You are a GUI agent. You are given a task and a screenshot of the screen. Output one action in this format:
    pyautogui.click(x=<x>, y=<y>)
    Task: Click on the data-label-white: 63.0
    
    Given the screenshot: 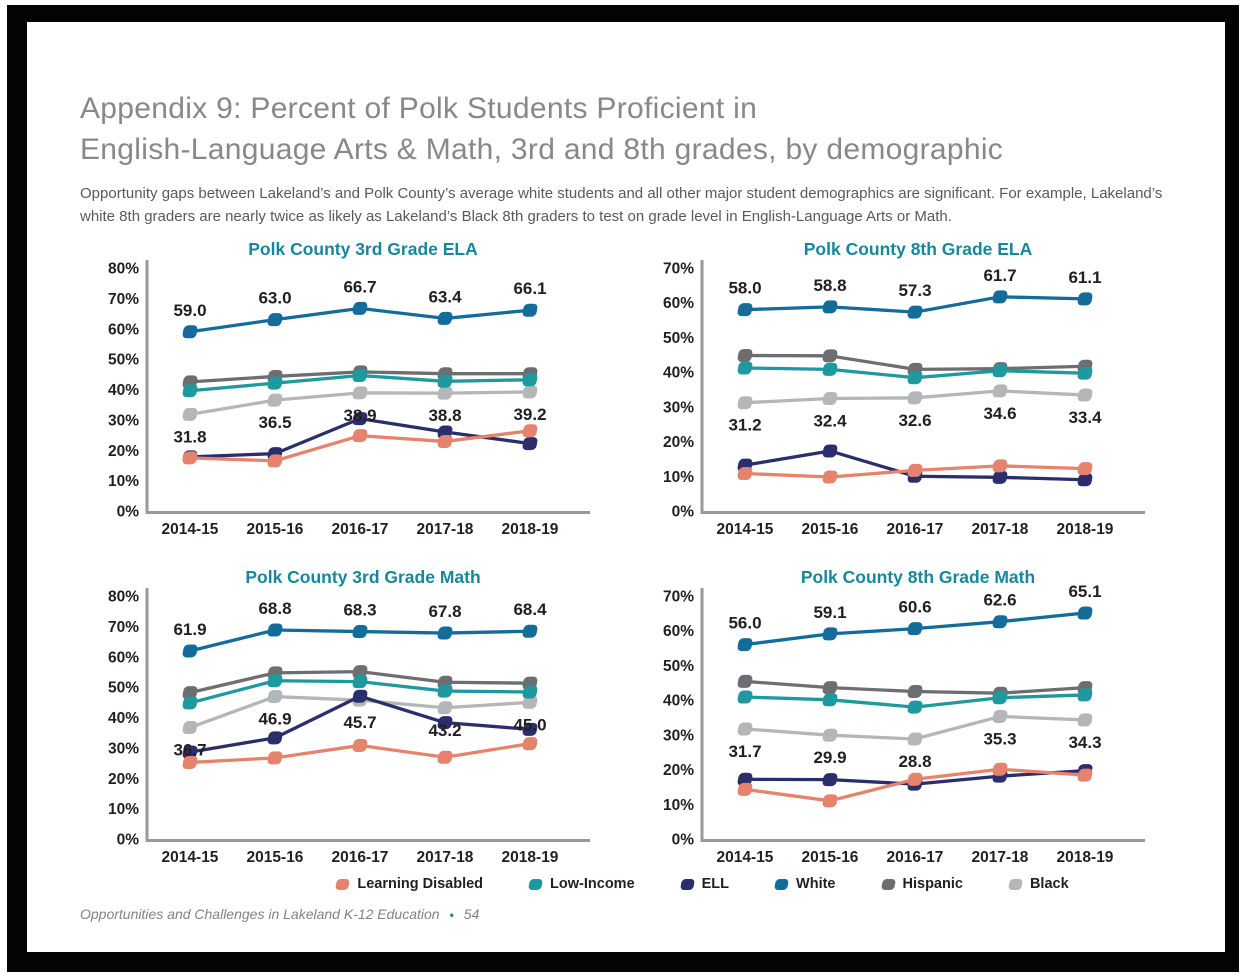 What is the action you would take?
    pyautogui.click(x=274, y=298)
    